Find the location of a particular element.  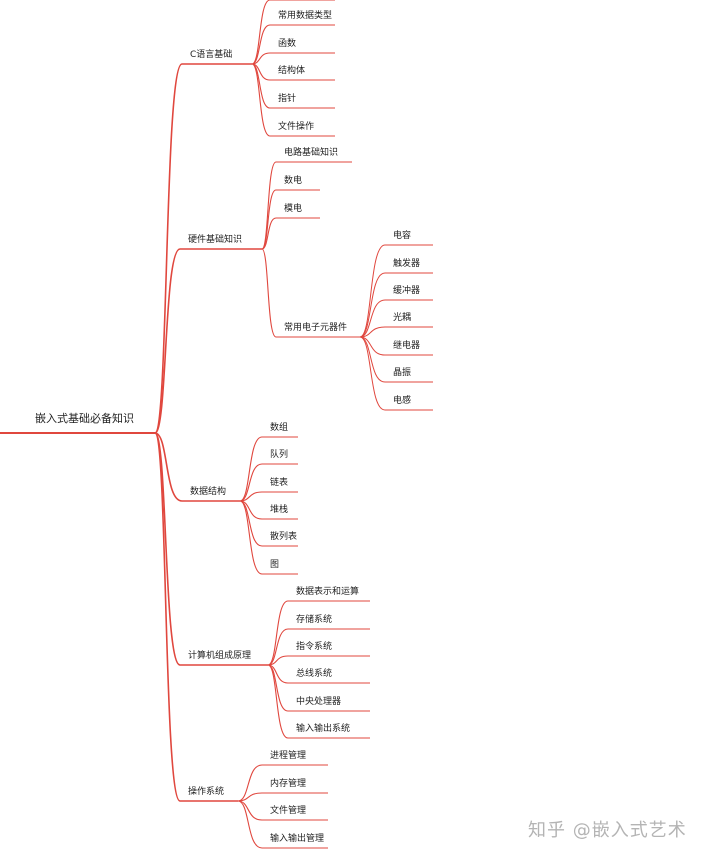

child-node: 文件操作 is located at coordinates (296, 126).